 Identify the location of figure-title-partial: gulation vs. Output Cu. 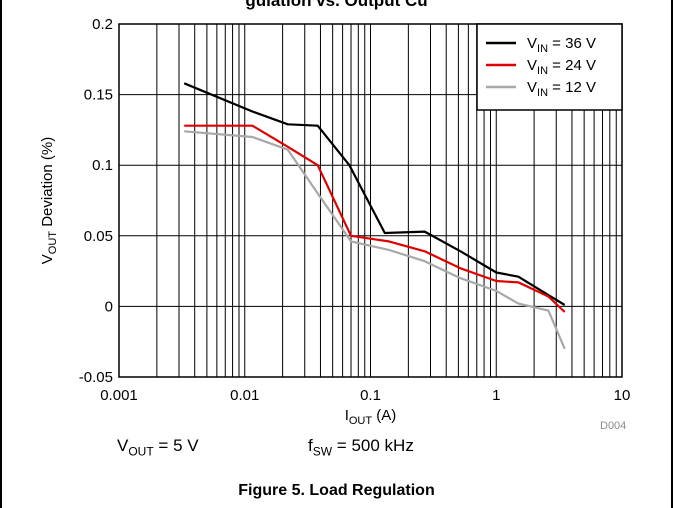
(336, 5).